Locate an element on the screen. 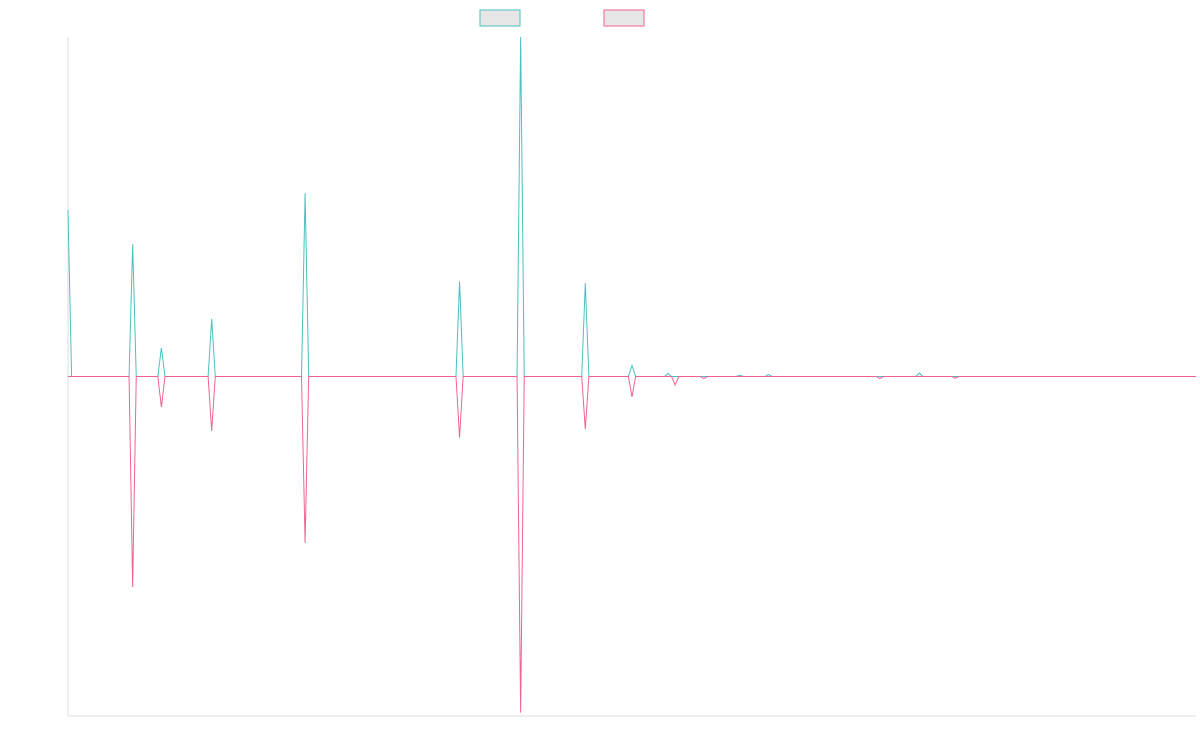  legend is located at coordinates (562, 18).